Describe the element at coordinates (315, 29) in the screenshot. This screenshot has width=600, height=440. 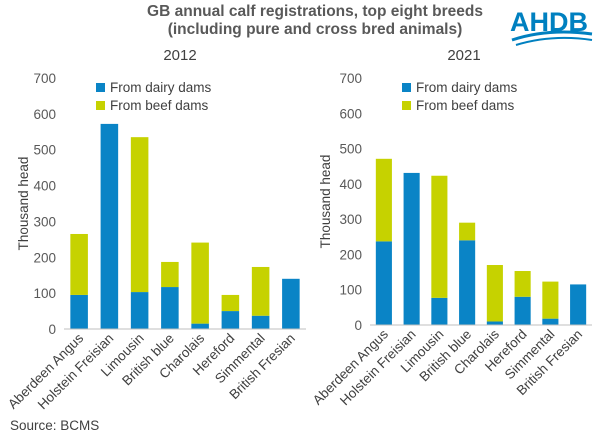
I see `title-line-2: (including pure and cross bred animals)` at that location.